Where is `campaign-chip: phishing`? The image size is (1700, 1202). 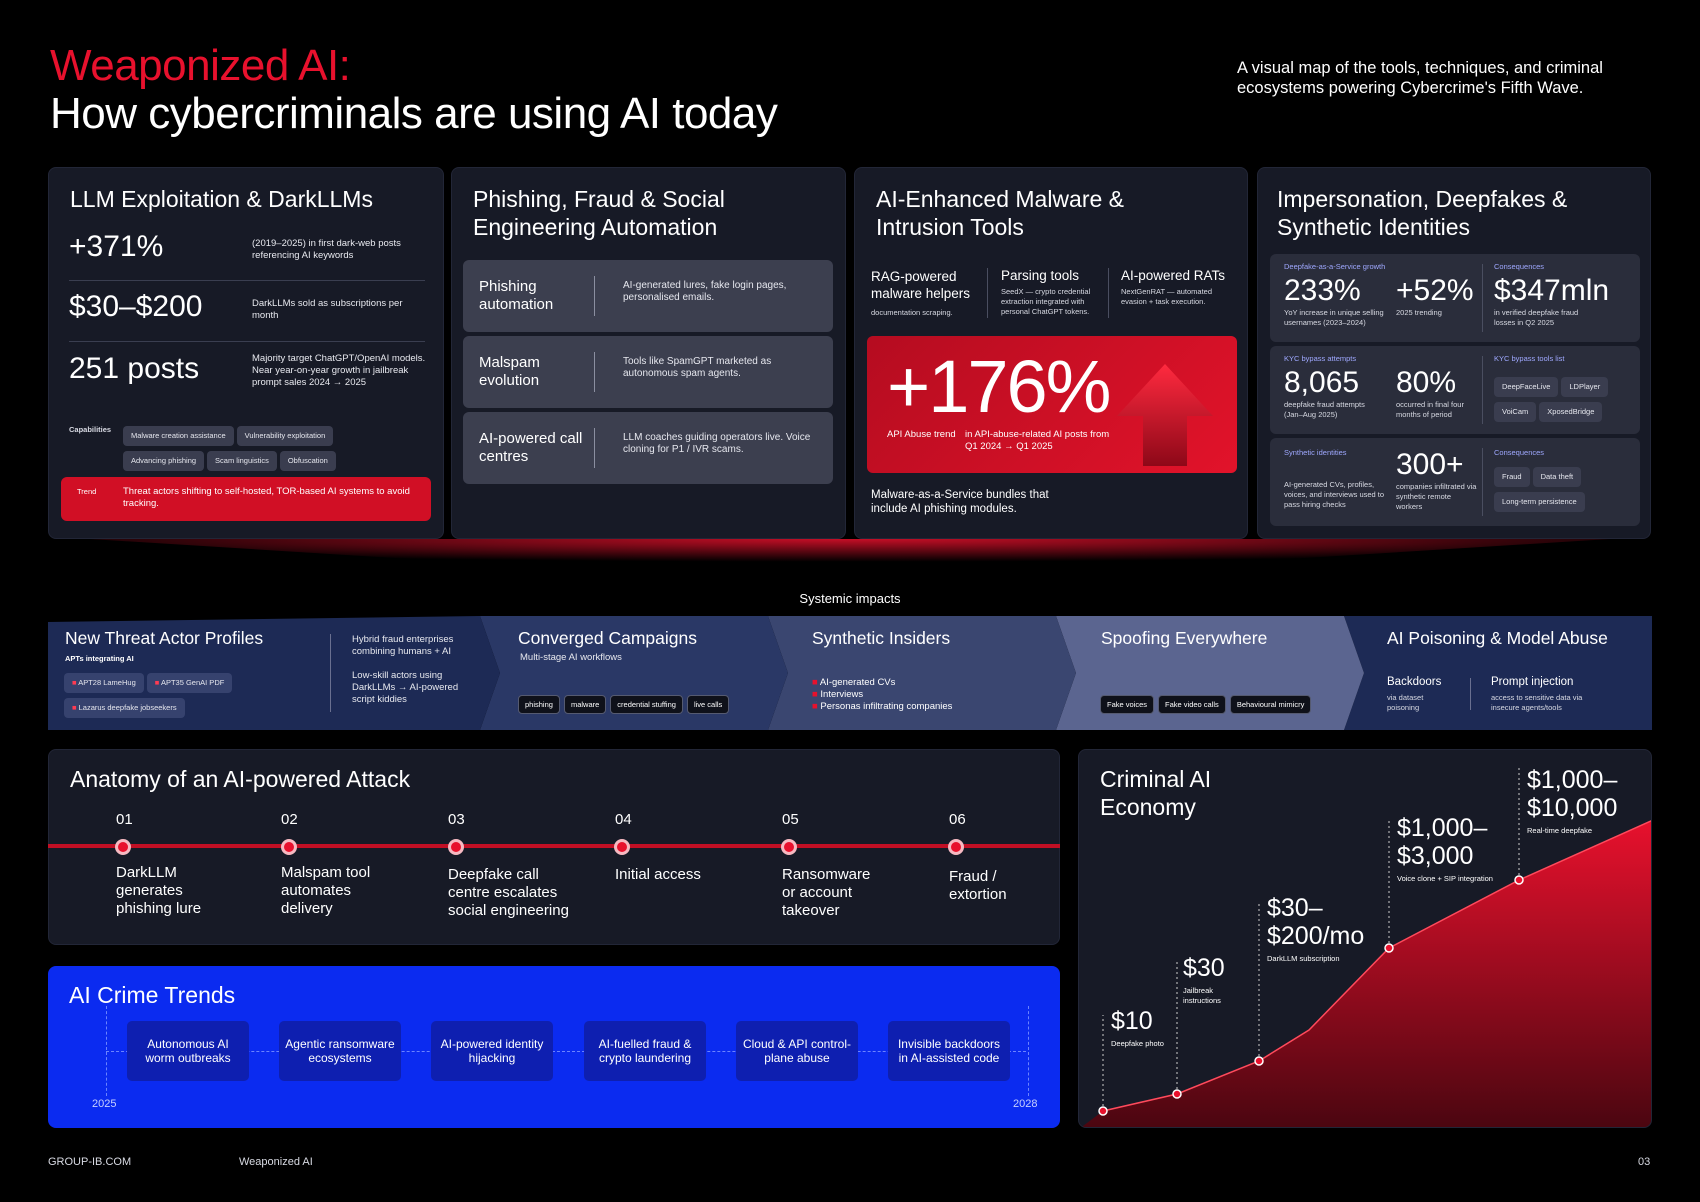 campaign-chip: phishing is located at coordinates (539, 704).